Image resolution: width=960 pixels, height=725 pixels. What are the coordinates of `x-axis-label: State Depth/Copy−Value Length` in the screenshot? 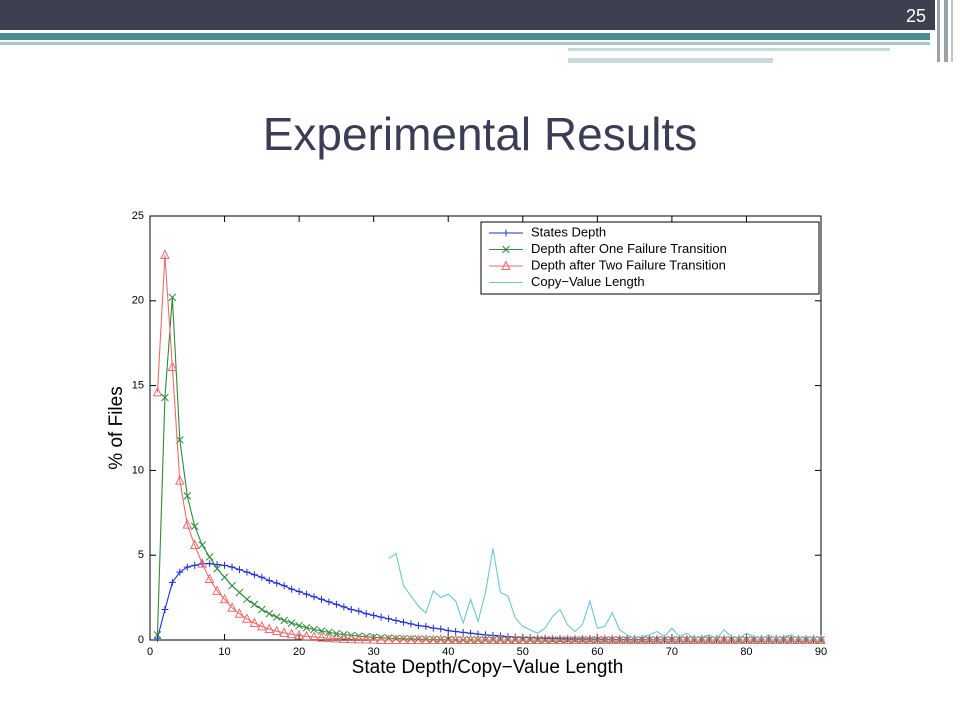 It's located at (488, 667).